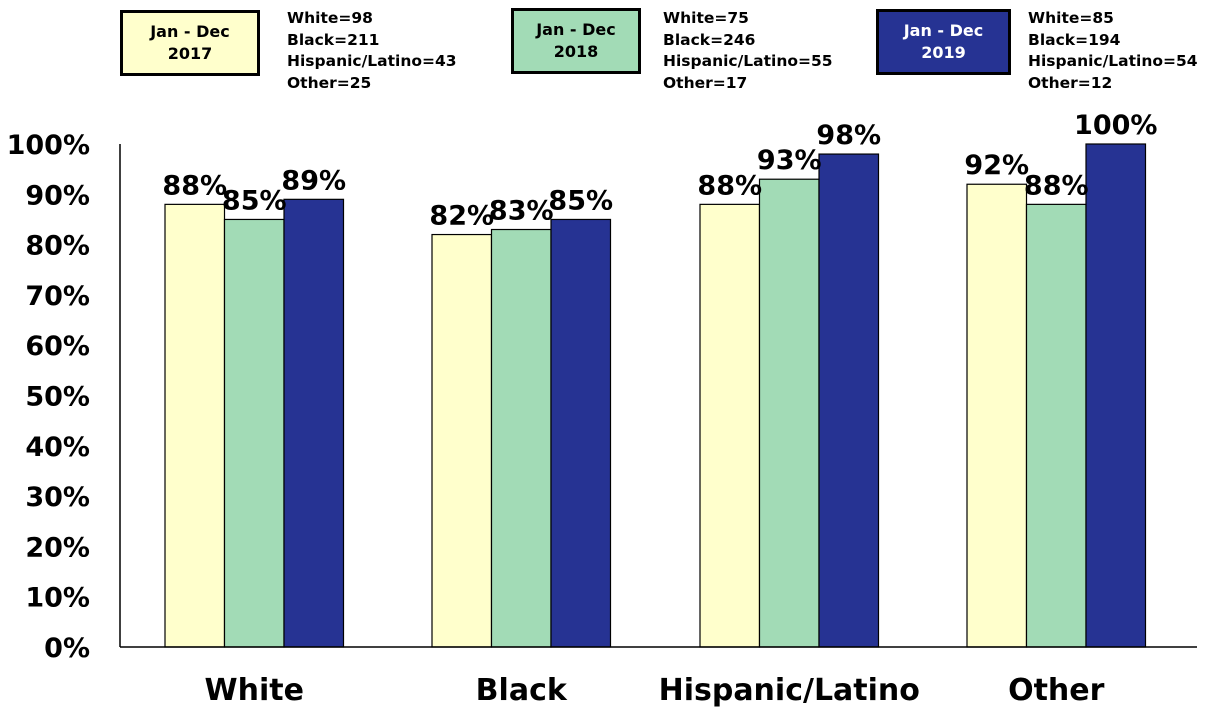  I want to click on count-white-2018: White=75, so click(706, 18).